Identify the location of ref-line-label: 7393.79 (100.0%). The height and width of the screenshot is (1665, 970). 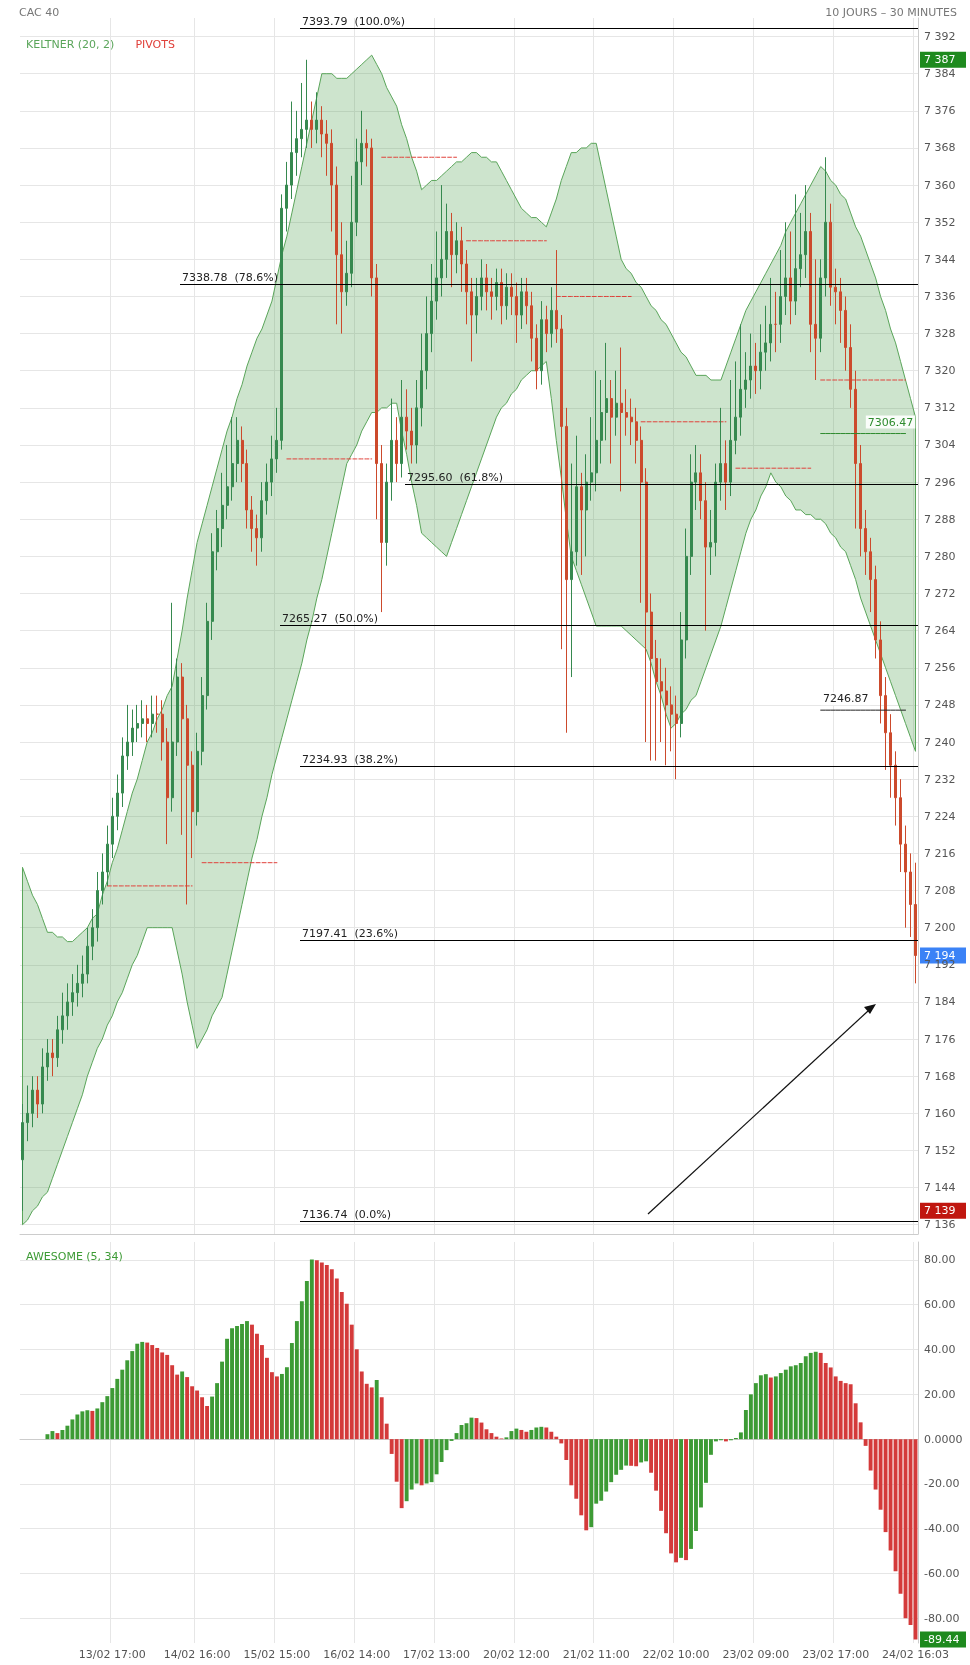
(354, 21).